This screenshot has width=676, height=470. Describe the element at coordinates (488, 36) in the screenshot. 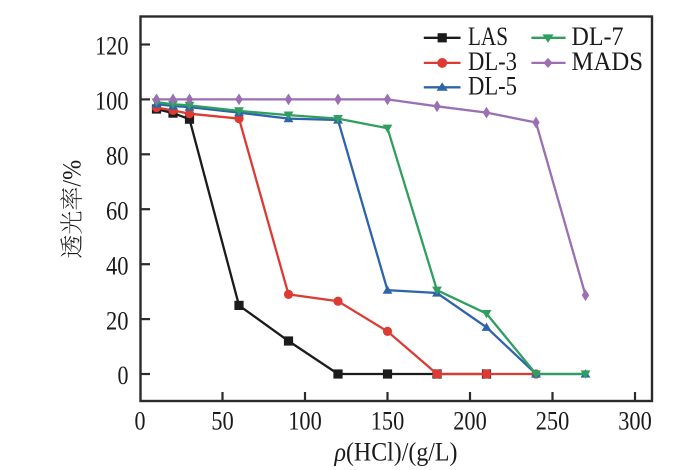

I see `svg-text: LAS` at that location.